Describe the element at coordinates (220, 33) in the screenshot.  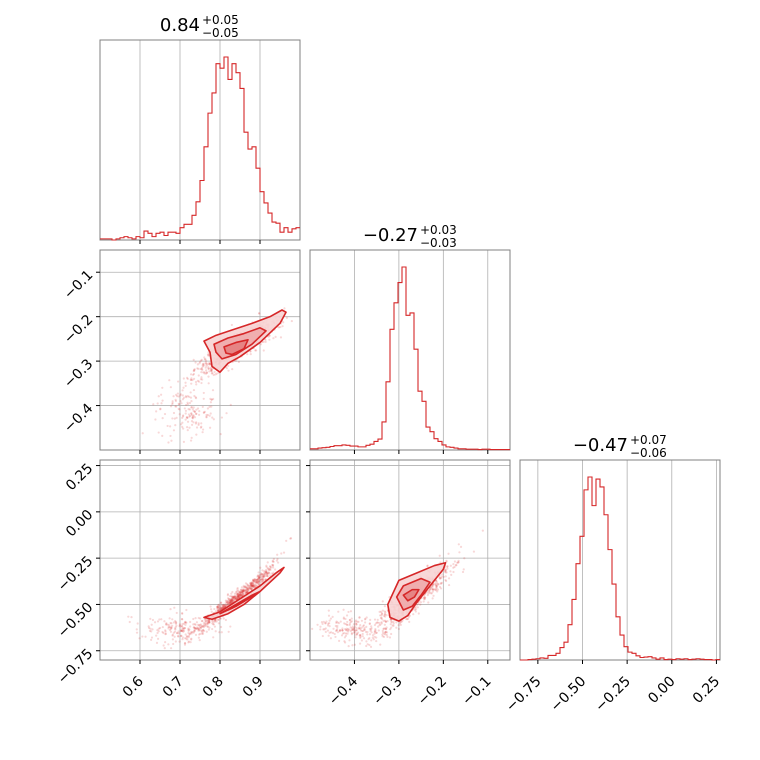
I see `title-x-minus: −0.05` at that location.